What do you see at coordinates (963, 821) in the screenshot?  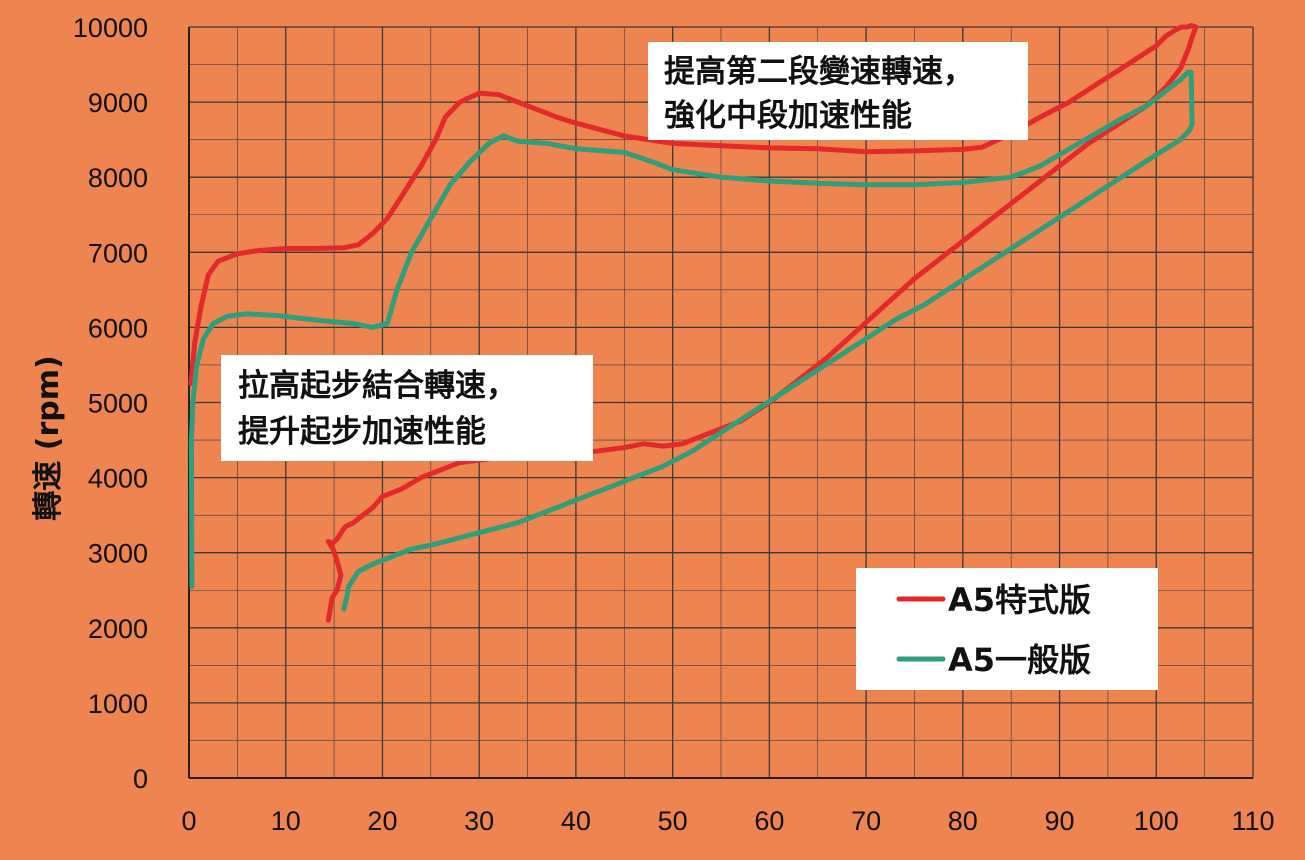 I see `x-tick-label: 80` at bounding box center [963, 821].